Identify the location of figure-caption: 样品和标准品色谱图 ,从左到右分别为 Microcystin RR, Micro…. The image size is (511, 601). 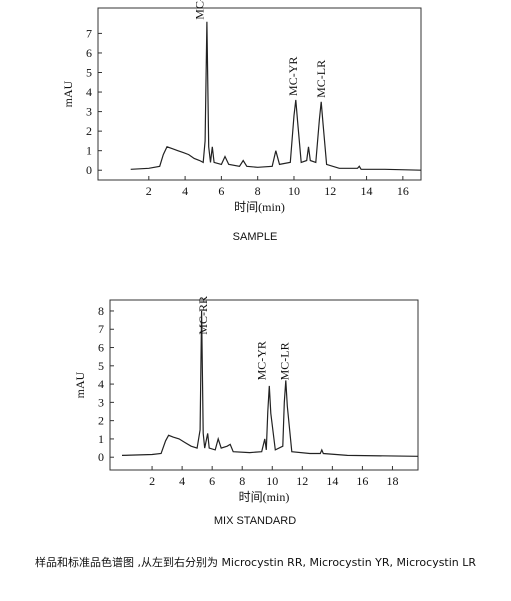
(255, 562).